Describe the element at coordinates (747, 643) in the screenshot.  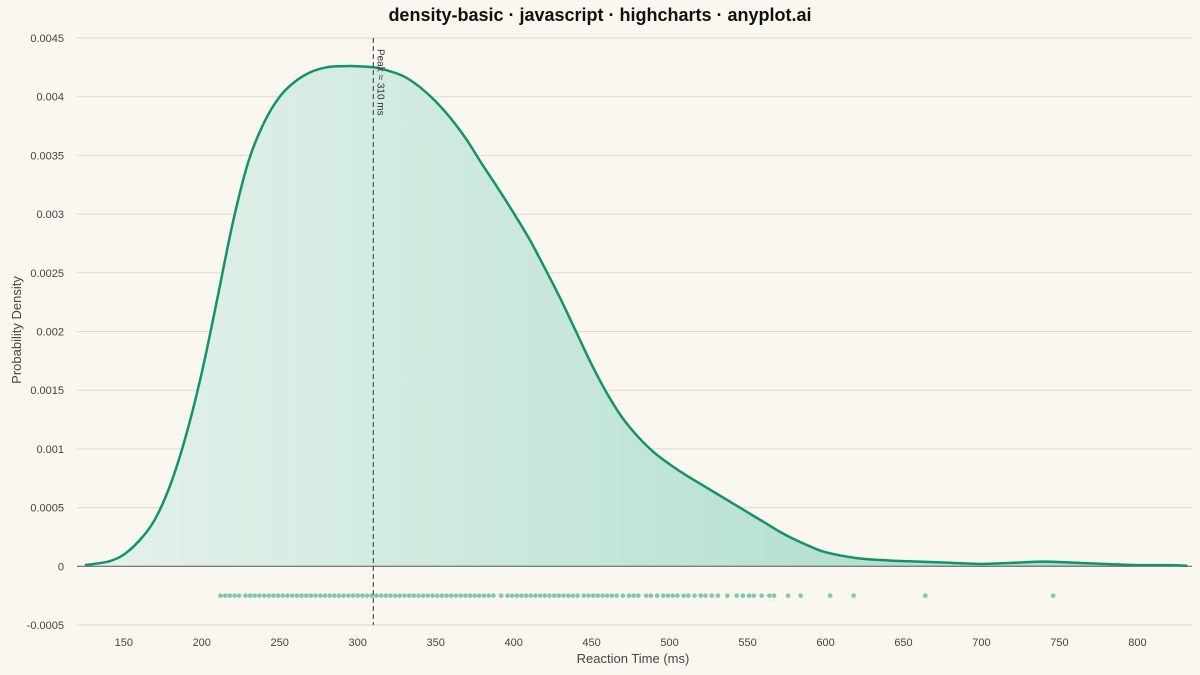
I see `x-tick-label: 550` at that location.